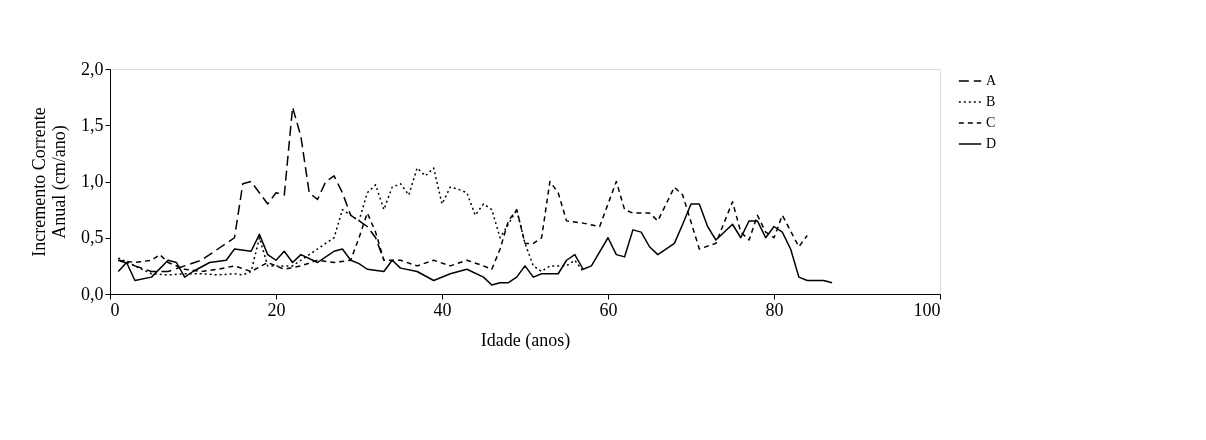 The height and width of the screenshot is (440, 1206). I want to click on y-axis-title: Incremento Corrente Anual (cm/ano), so click(49, 182).